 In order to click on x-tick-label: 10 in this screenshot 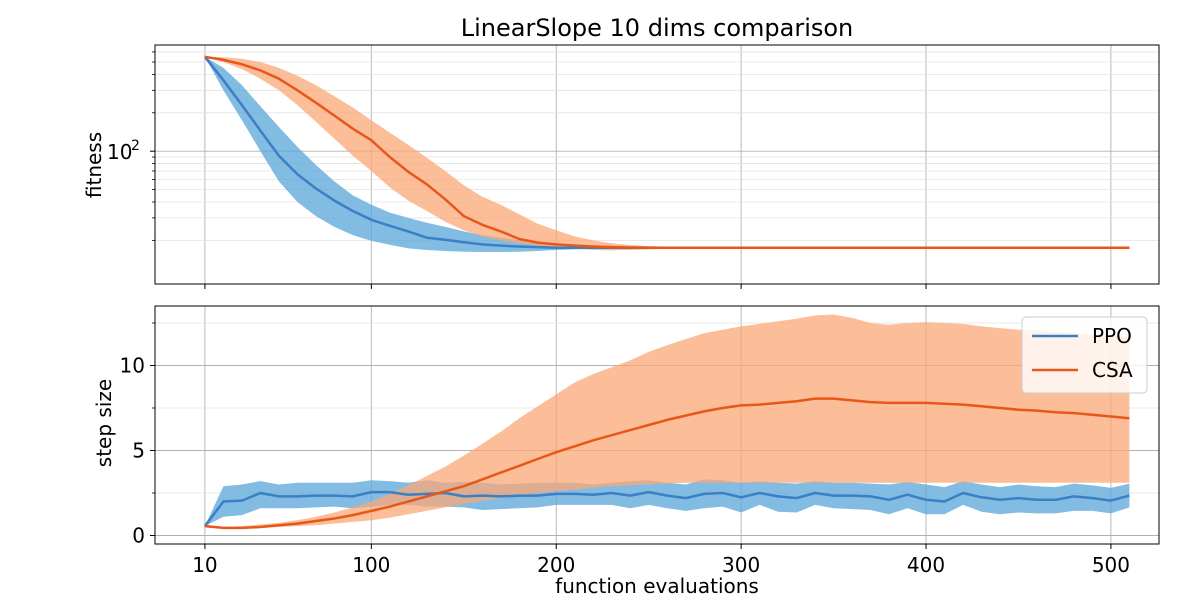, I will do `click(204, 565)`.